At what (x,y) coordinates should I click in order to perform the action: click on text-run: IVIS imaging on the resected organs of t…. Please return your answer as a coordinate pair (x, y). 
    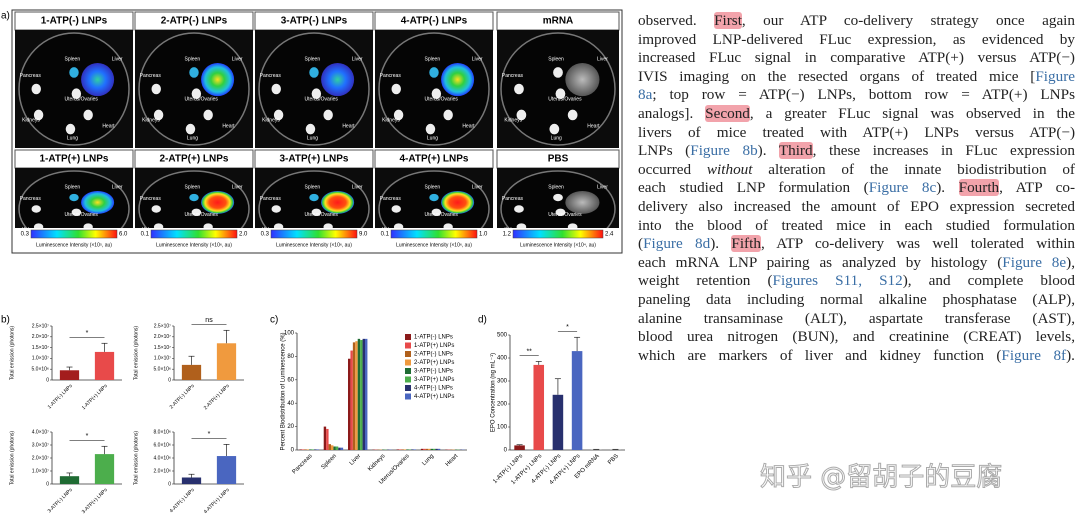
    Looking at the image, I should click on (837, 76).